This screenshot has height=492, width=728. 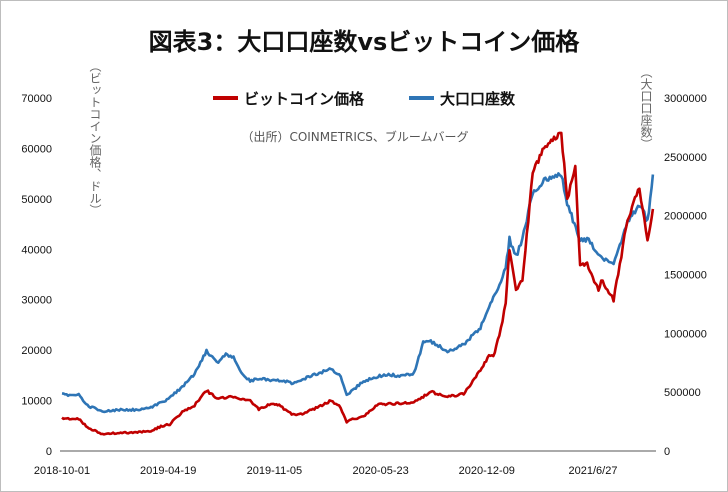 I want to click on right-tick-label: 1500000, so click(x=685, y=276).